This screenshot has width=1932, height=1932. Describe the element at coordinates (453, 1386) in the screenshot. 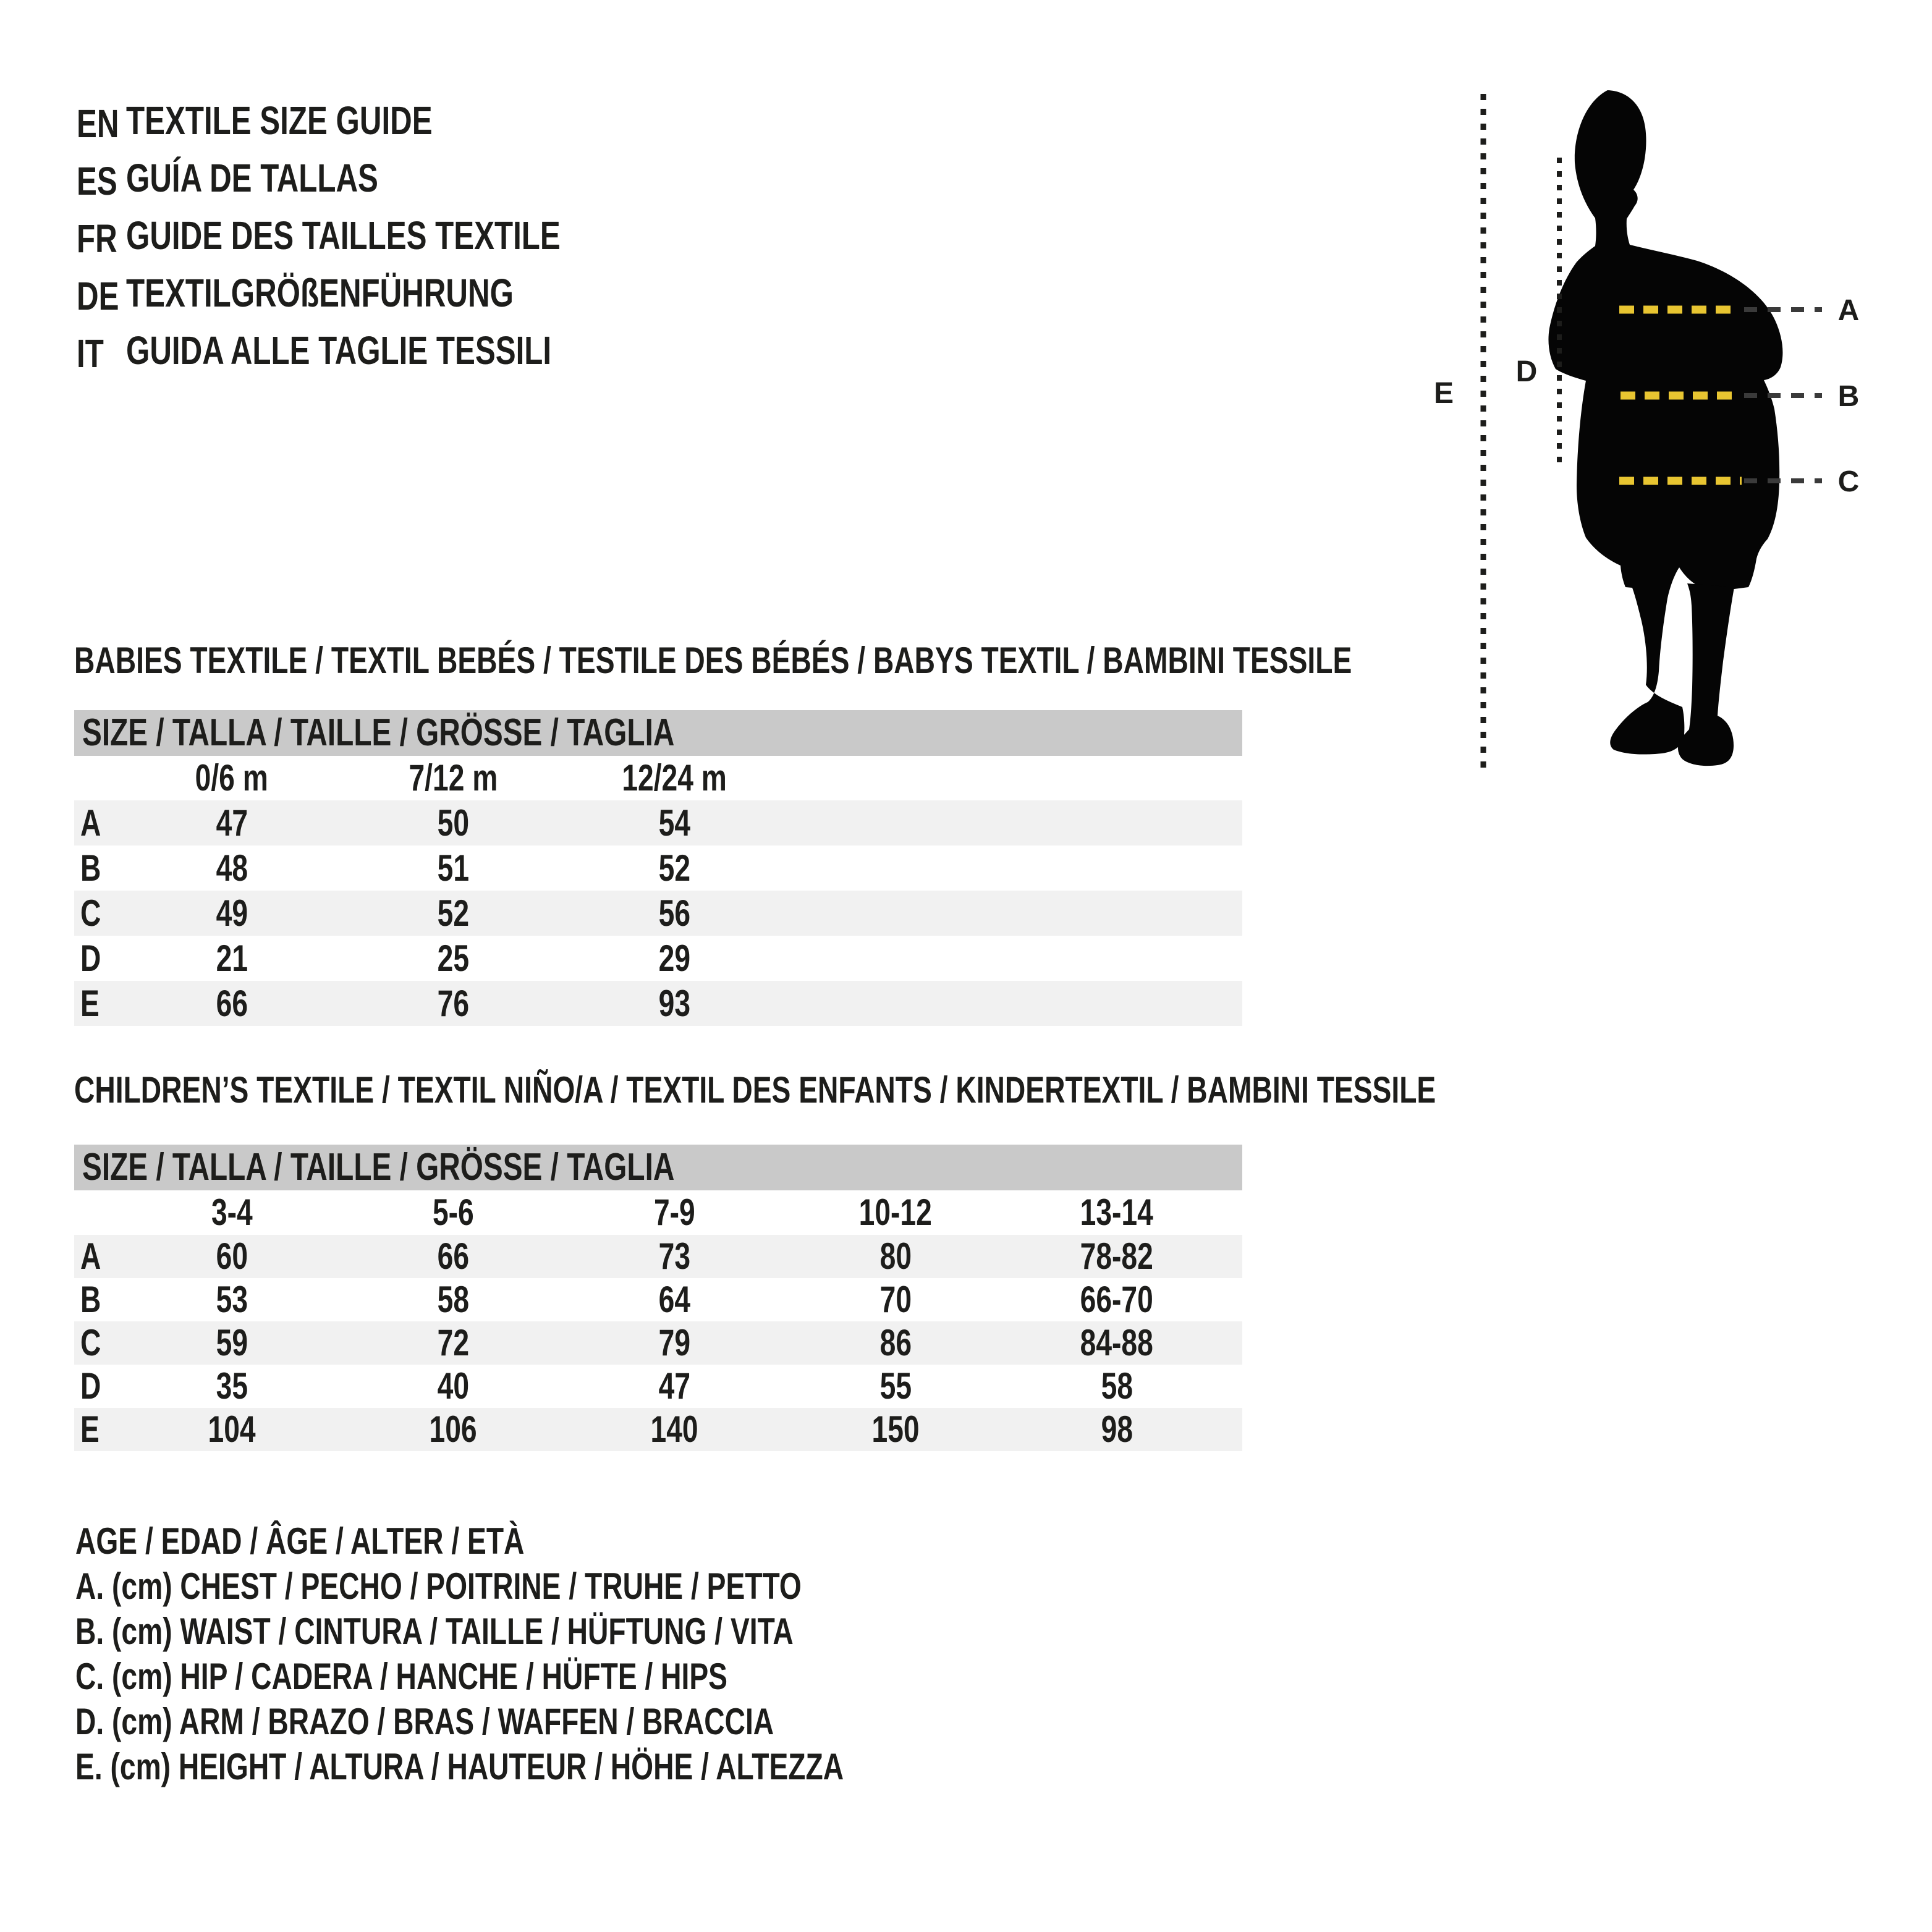

I see `value-cell-text: 40` at that location.